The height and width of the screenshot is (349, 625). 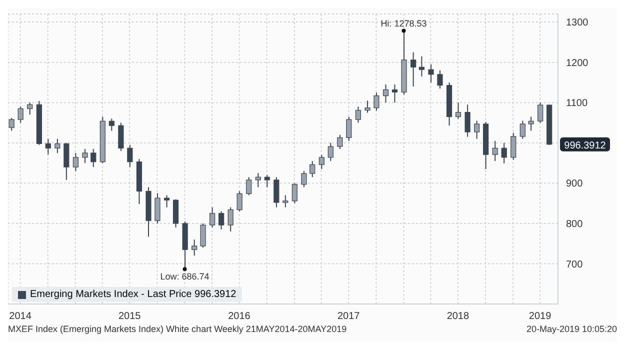 I want to click on annotation: Hi: 1278.53, so click(x=403, y=23).